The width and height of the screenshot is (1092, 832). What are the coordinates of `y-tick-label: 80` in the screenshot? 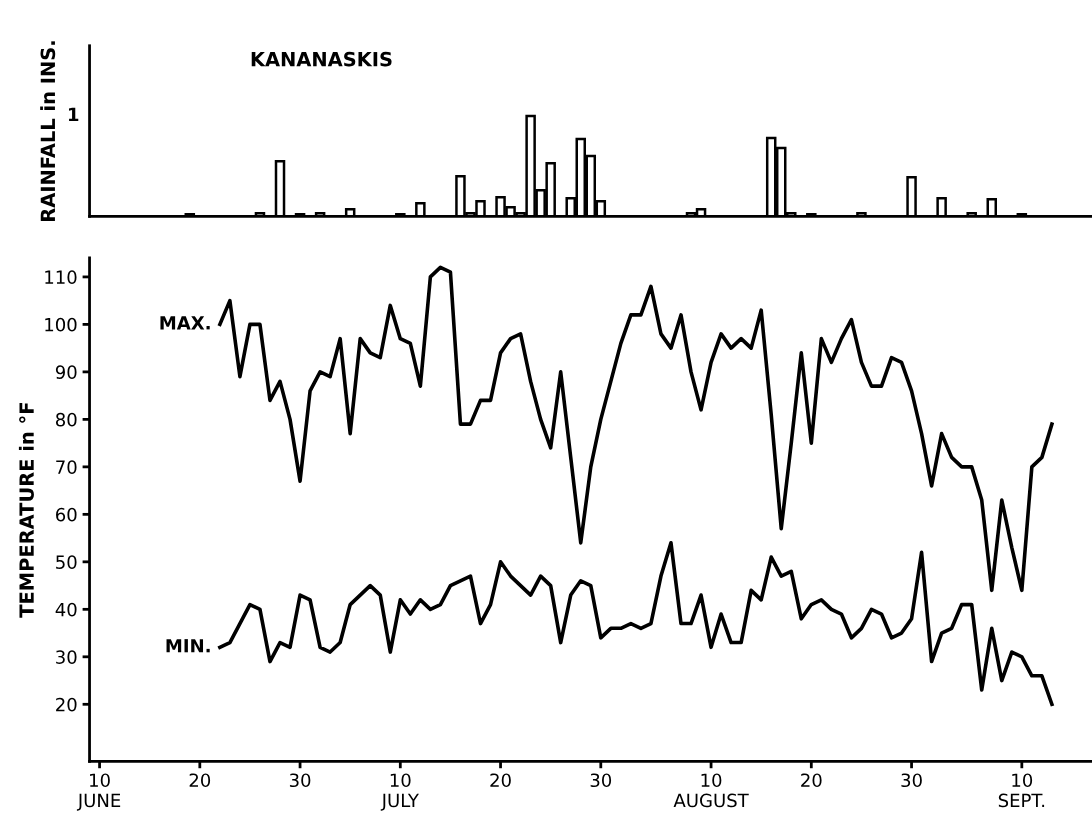 It's located at (66, 419).